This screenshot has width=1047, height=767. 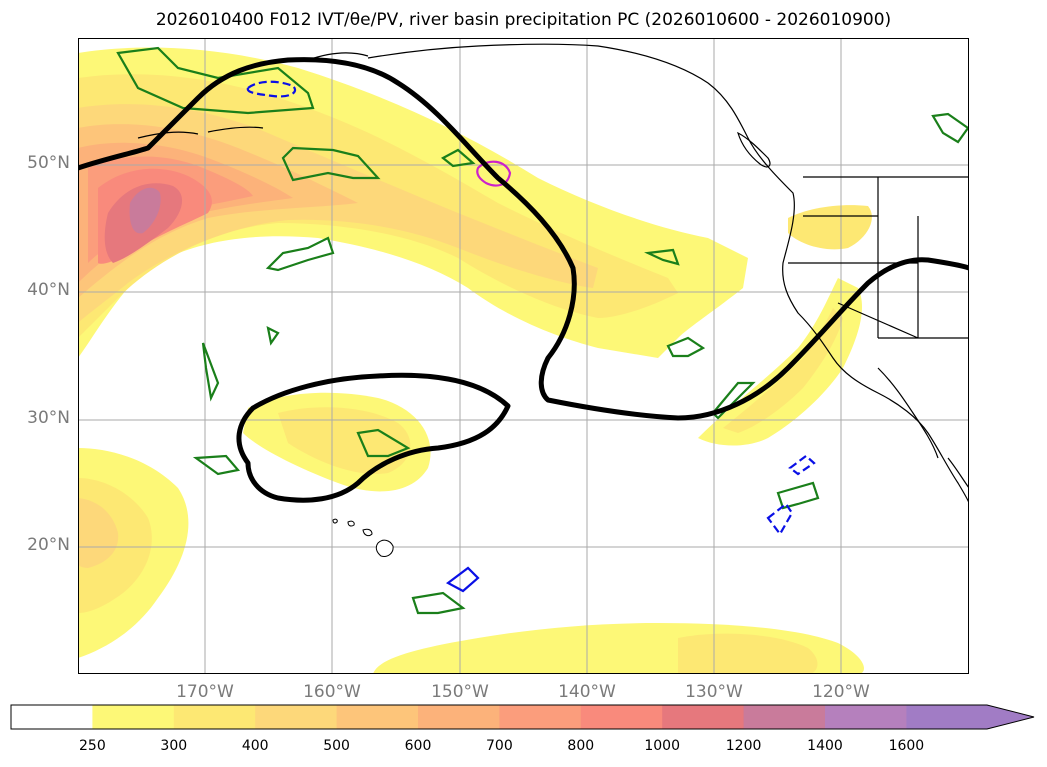 What do you see at coordinates (418, 746) in the screenshot?
I see `colorbar-tick-label: 600` at bounding box center [418, 746].